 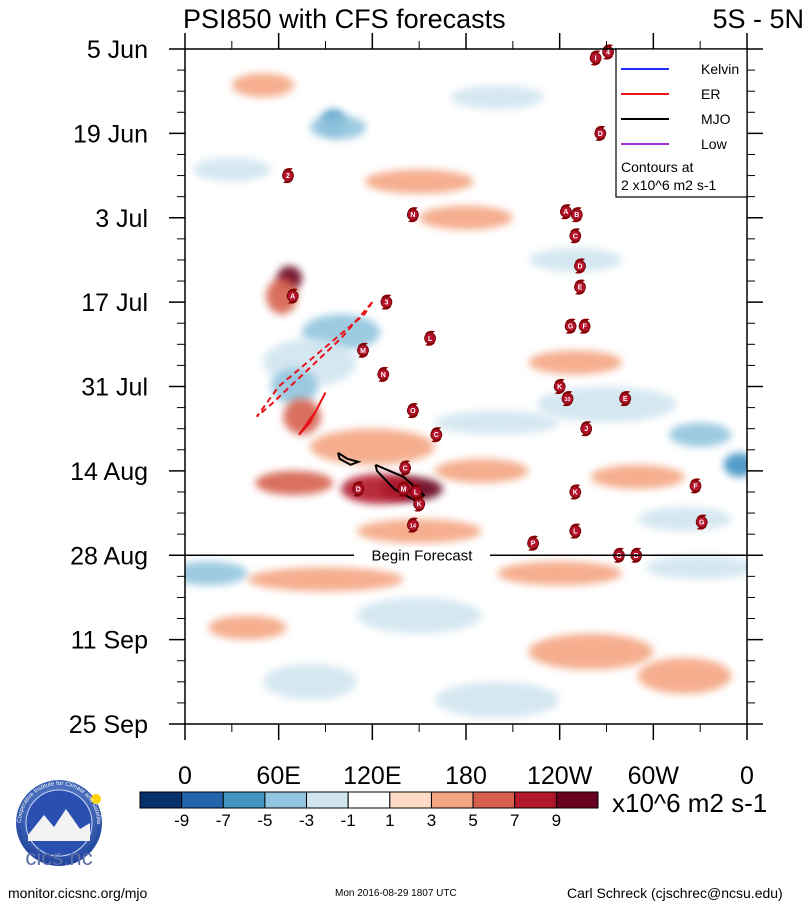 I want to click on storm-label: J, so click(x=586, y=429).